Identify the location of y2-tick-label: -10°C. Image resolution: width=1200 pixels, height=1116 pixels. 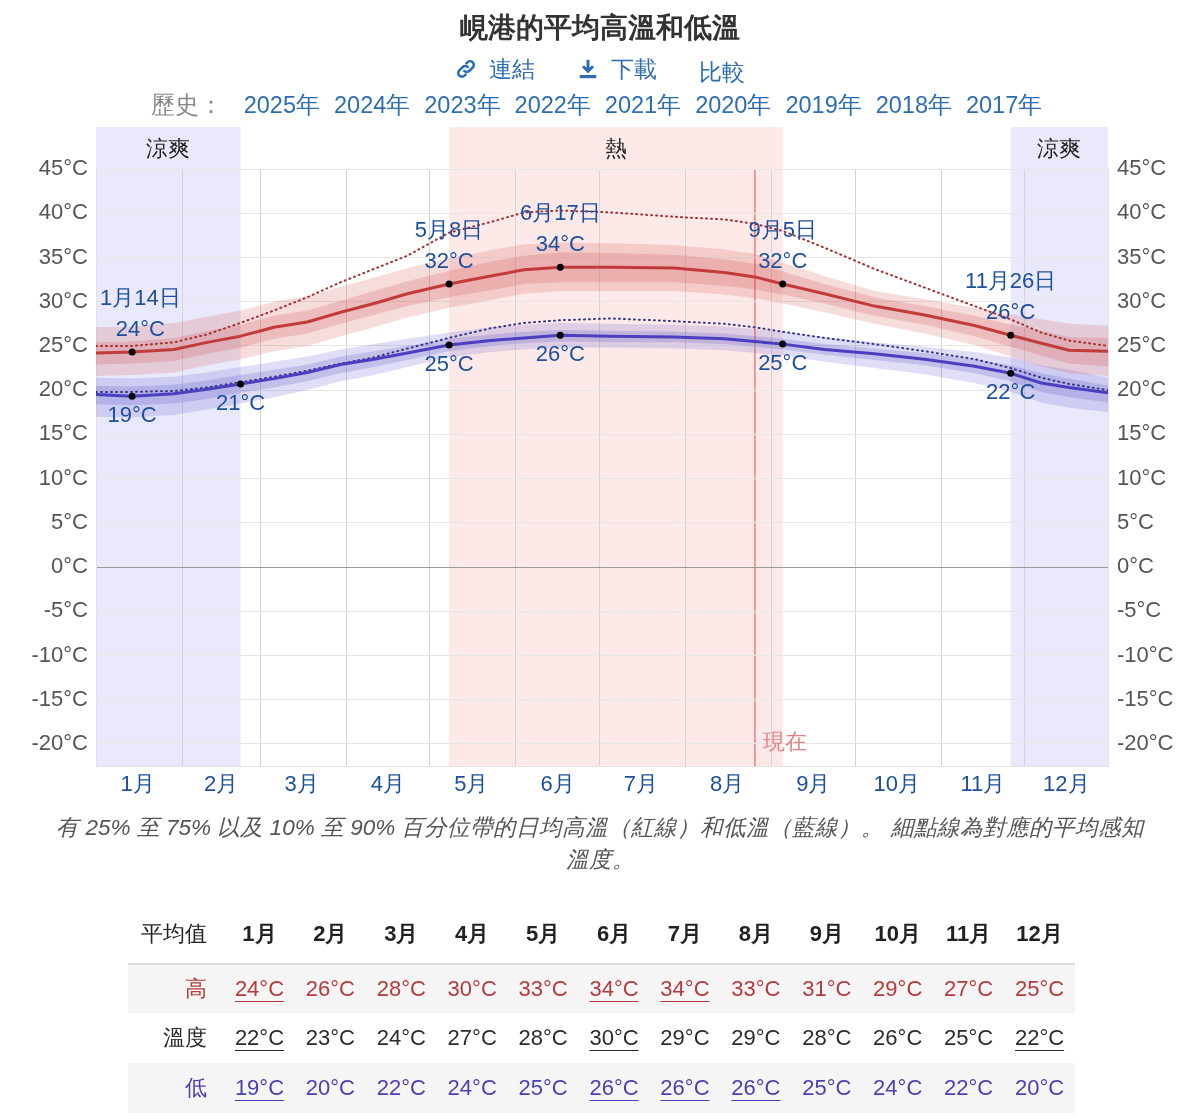
(1145, 654).